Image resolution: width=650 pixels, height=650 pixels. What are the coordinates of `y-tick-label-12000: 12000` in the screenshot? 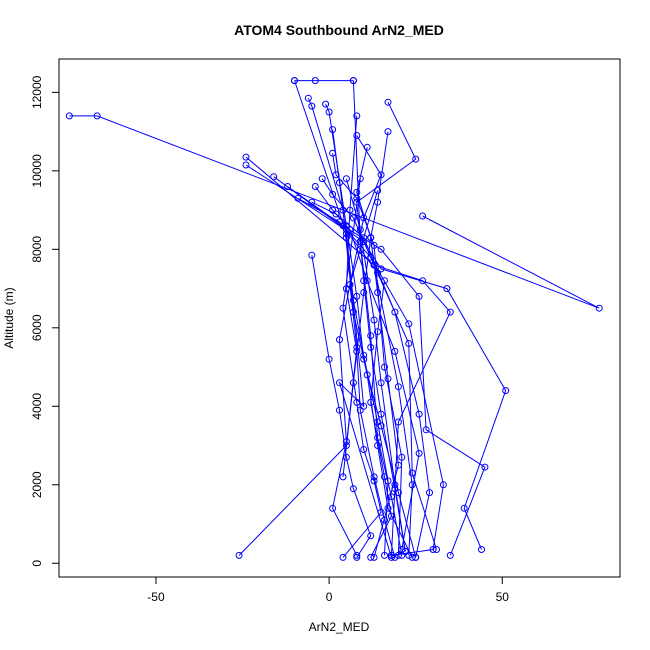 It's located at (37, 92).